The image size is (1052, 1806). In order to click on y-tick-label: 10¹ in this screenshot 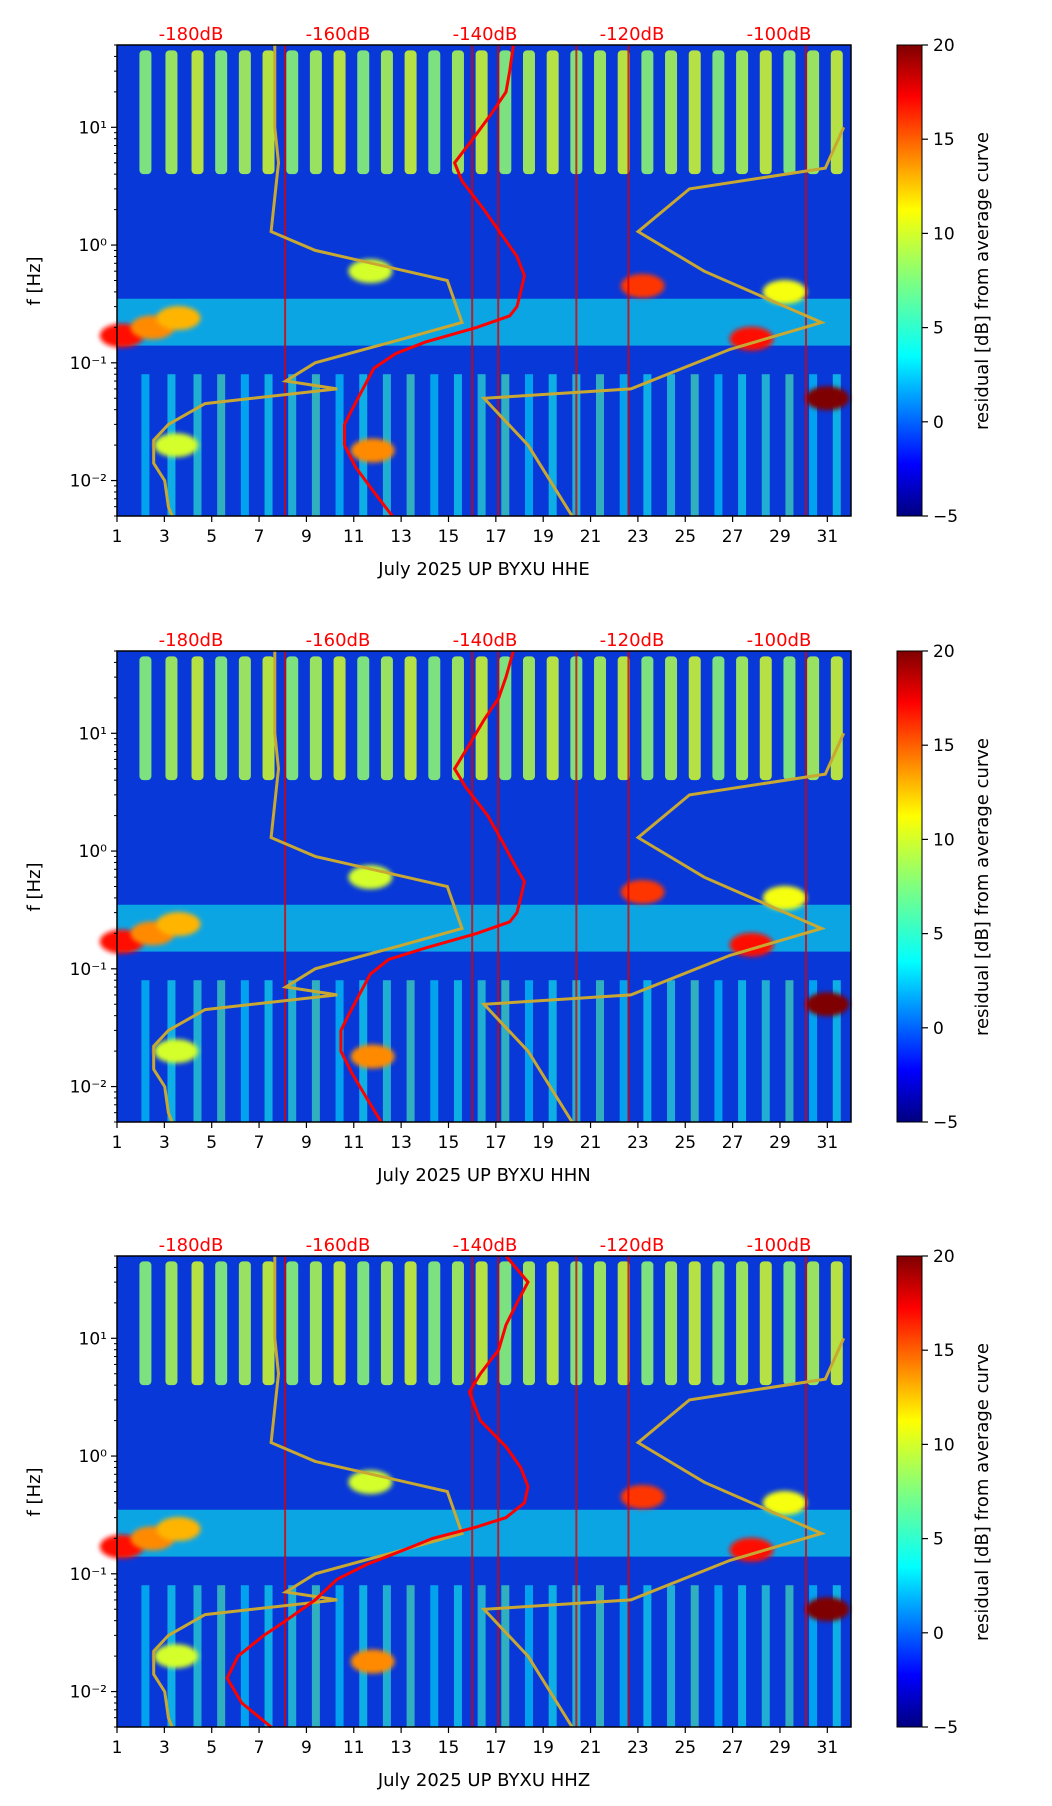, I will do `click(93, 734)`.